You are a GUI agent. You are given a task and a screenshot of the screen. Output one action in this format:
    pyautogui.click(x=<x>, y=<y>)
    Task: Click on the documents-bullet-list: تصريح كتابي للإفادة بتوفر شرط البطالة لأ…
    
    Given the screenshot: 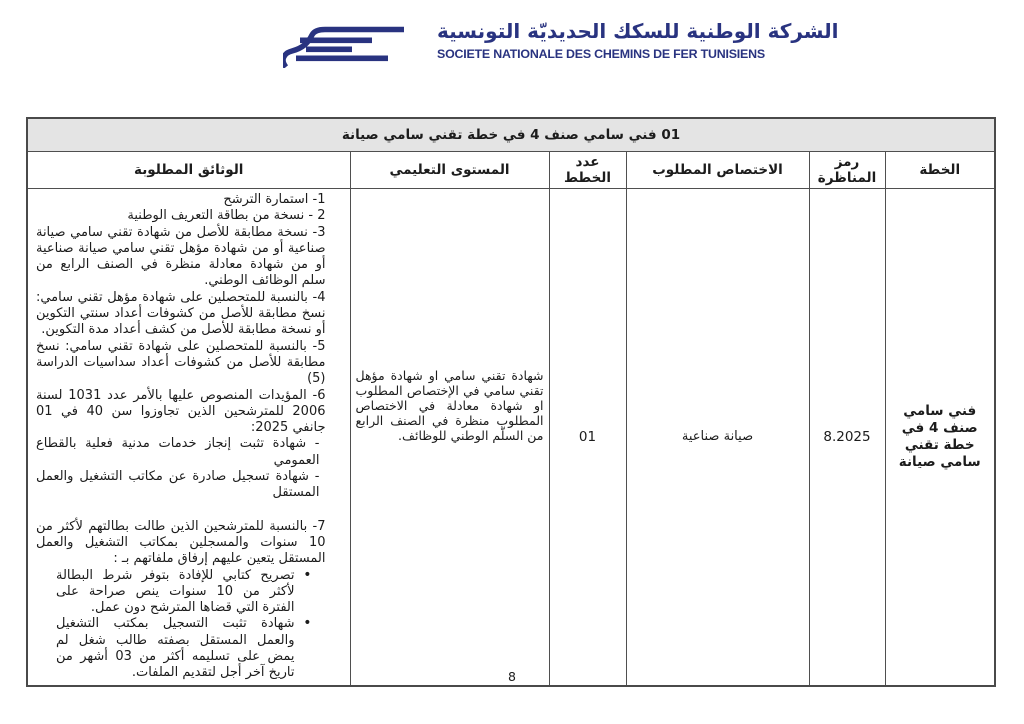 What is the action you would take?
    pyautogui.click(x=181, y=624)
    